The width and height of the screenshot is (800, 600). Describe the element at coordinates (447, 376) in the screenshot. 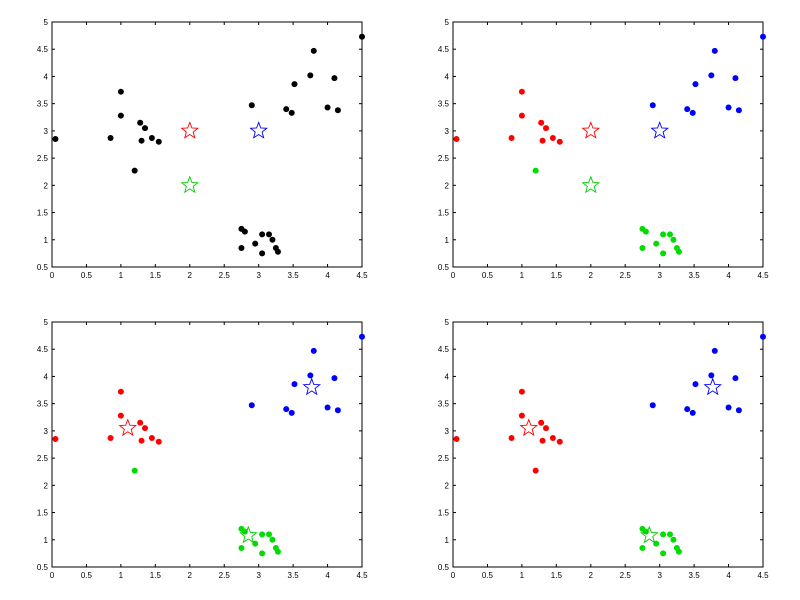

I see `y-tick-label: 4` at that location.